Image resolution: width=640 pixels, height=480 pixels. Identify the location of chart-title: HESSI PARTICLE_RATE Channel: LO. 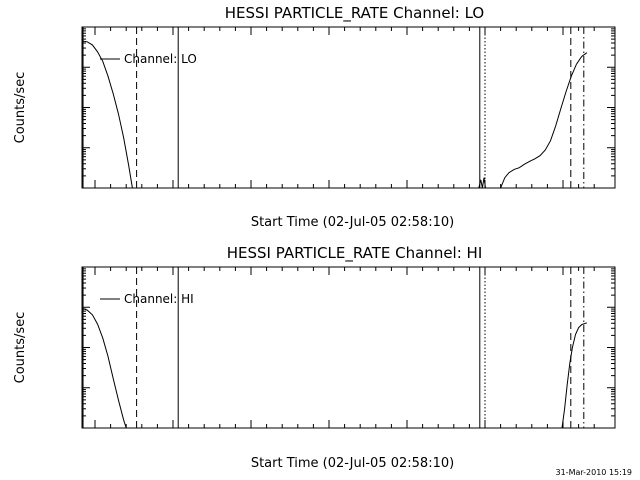
(354, 13).